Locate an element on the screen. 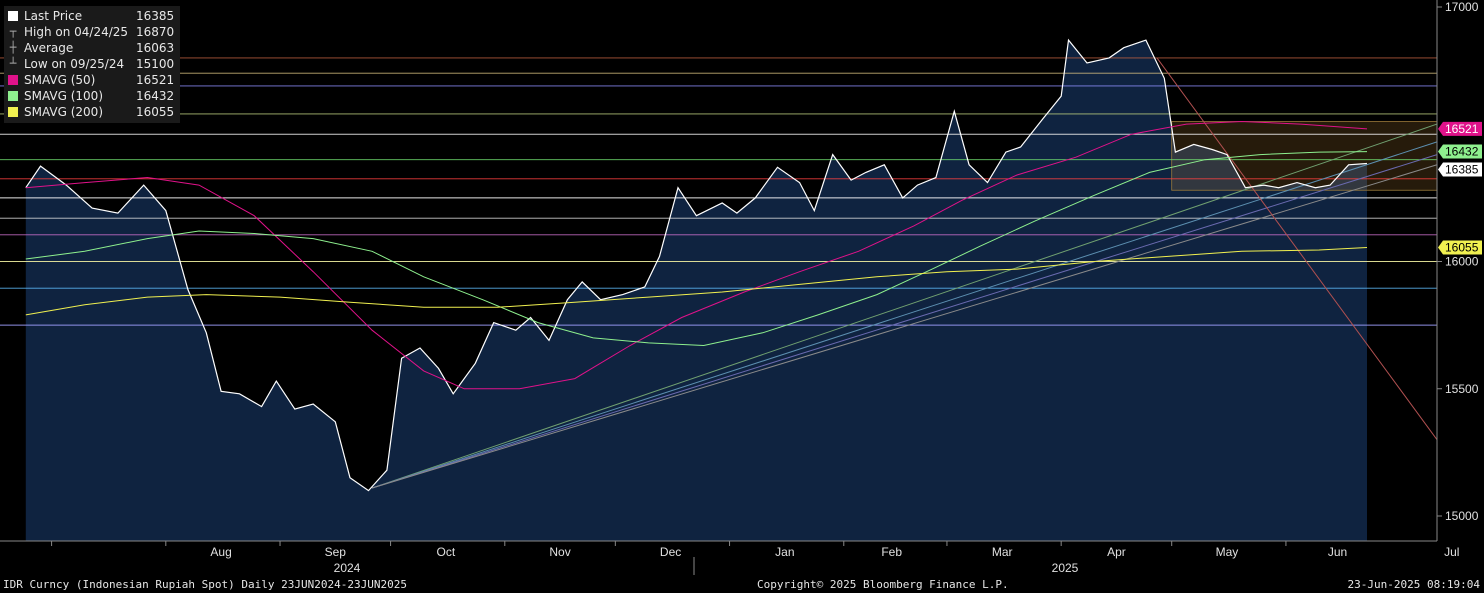  price-tag-label: 16432 is located at coordinates (1462, 152).